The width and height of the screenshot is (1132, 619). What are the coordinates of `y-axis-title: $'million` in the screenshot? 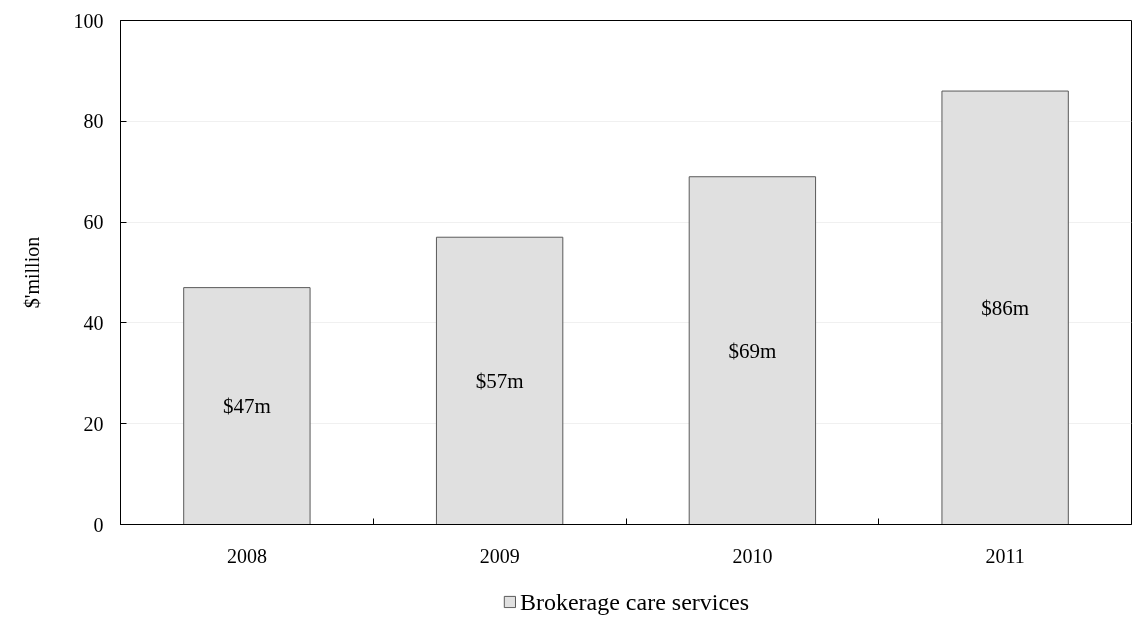 It's located at (31, 272).